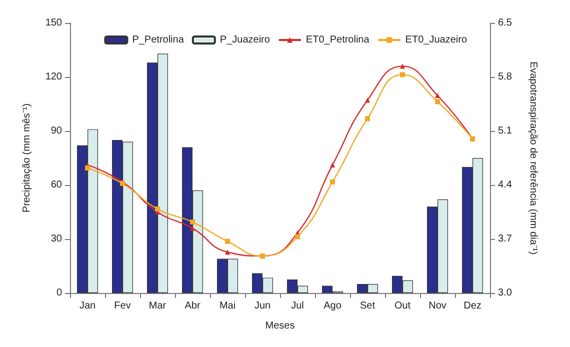  Describe the element at coordinates (505, 239) in the screenshot. I see `y2-tick-label: 3.7` at that location.